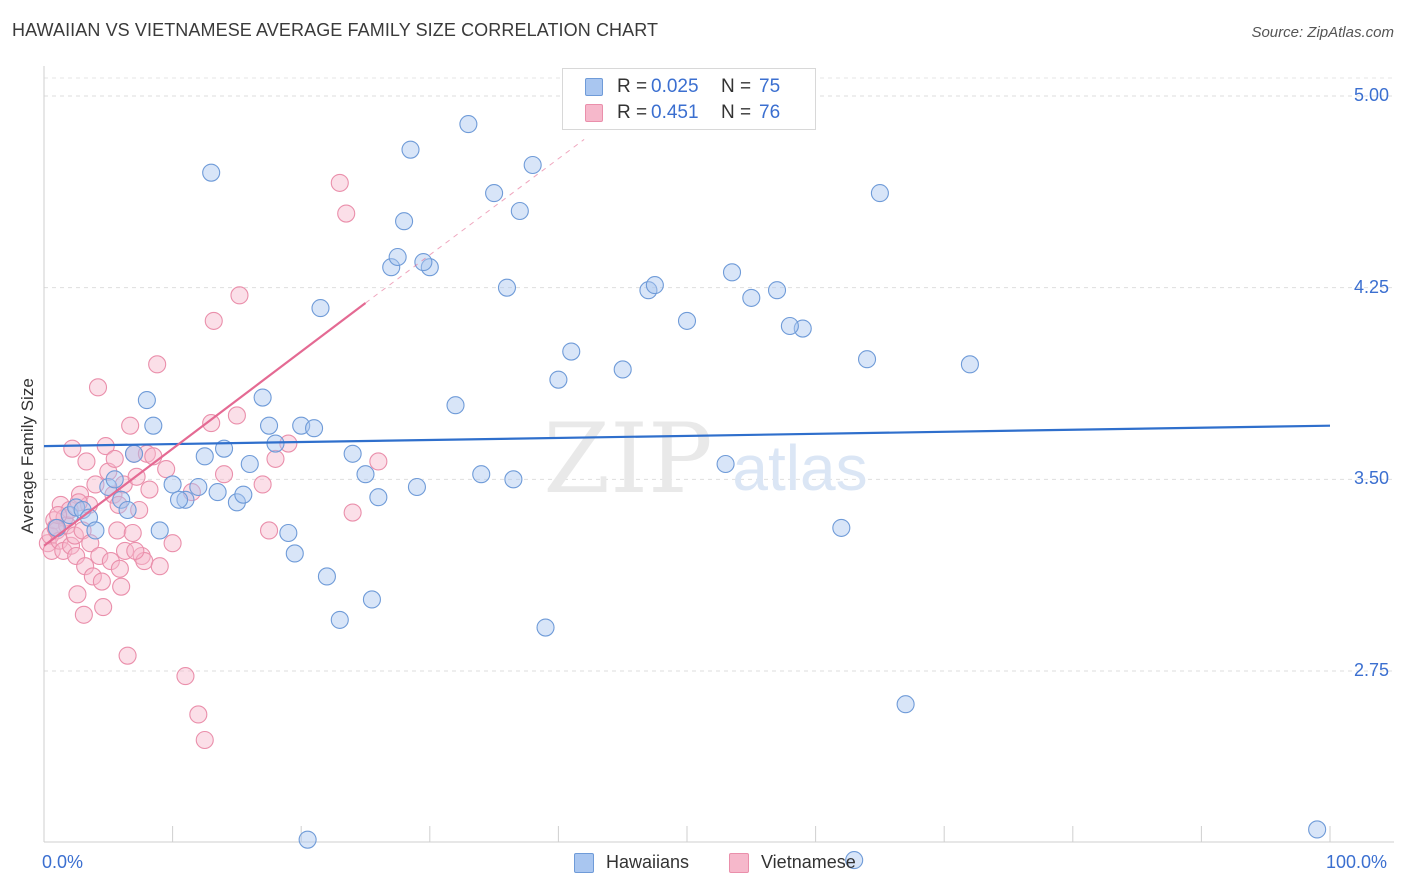 The image size is (1406, 892). What do you see at coordinates (1322, 32) in the screenshot?
I see `source-label: Source: ZipAtlas.com` at bounding box center [1322, 32].